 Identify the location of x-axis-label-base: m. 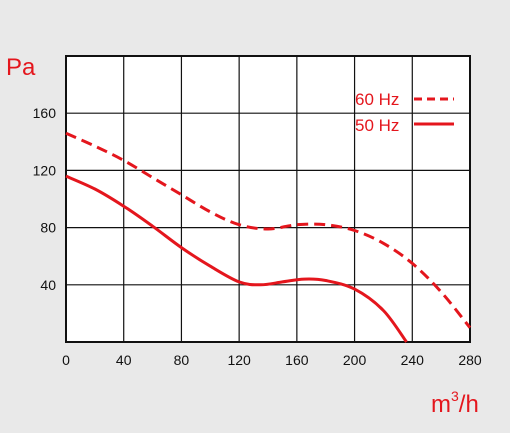
(441, 404).